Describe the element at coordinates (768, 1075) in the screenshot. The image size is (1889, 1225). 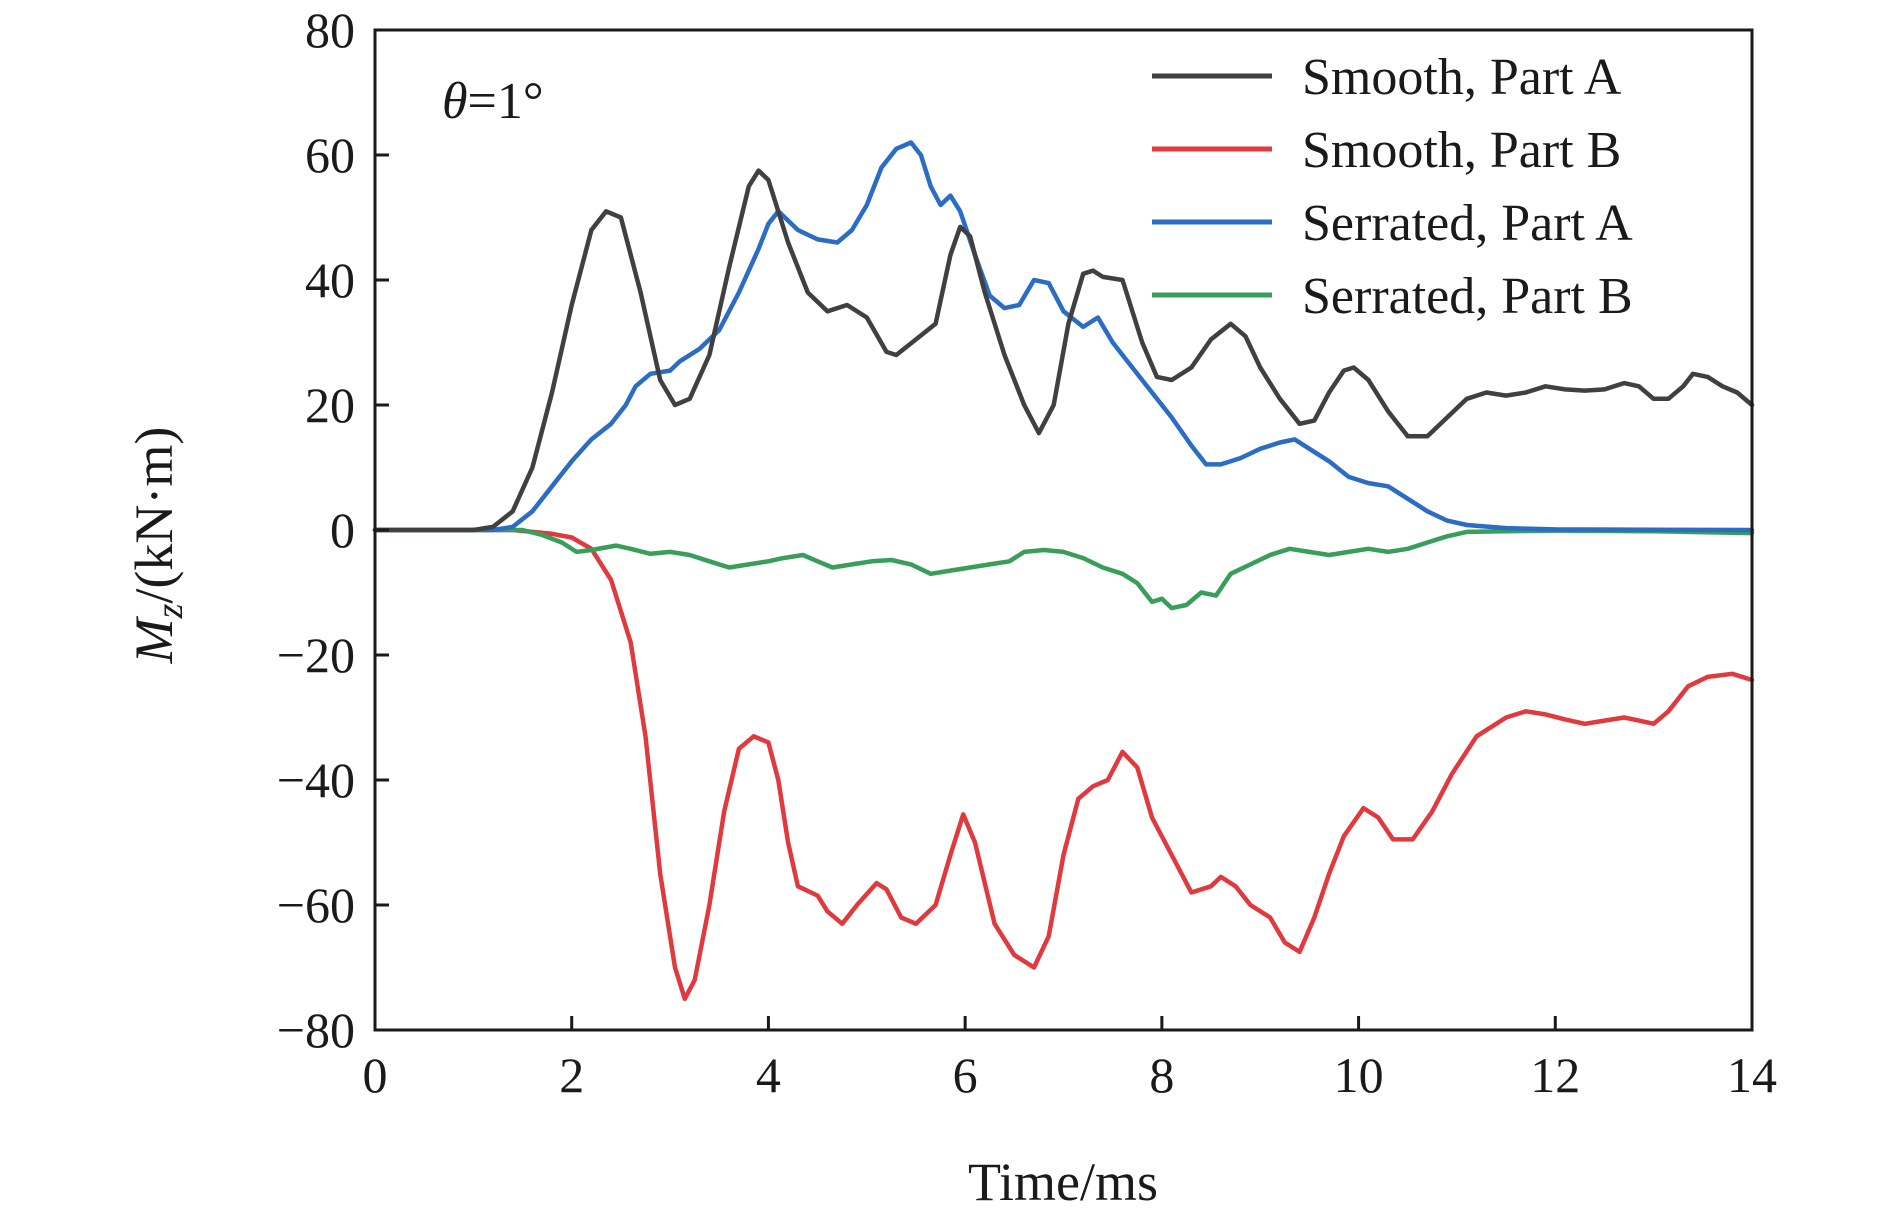
I see `x-tick-label: 4` at that location.